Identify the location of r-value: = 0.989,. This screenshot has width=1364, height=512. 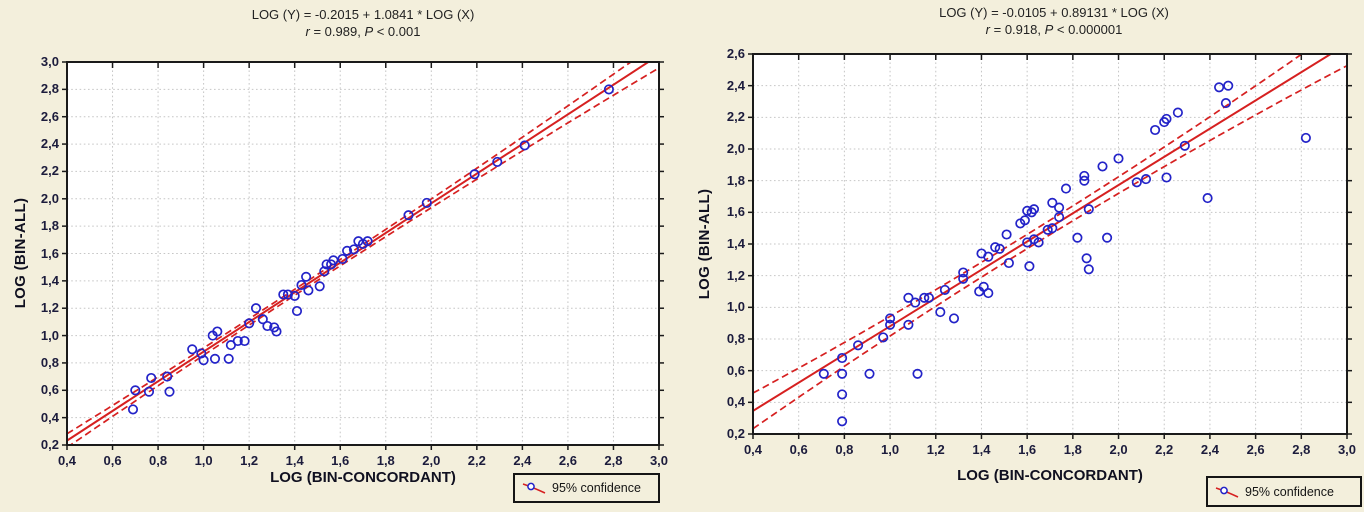
(337, 31).